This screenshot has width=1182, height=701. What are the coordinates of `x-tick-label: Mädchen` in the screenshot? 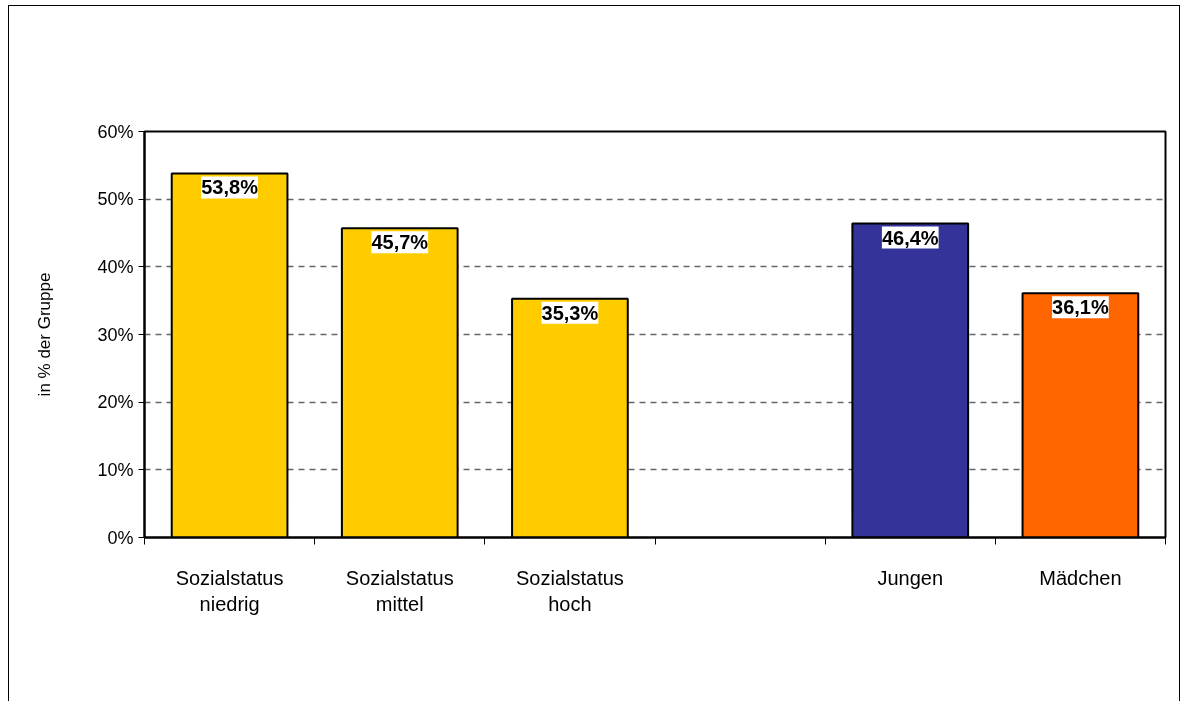 It's located at (1080, 577).